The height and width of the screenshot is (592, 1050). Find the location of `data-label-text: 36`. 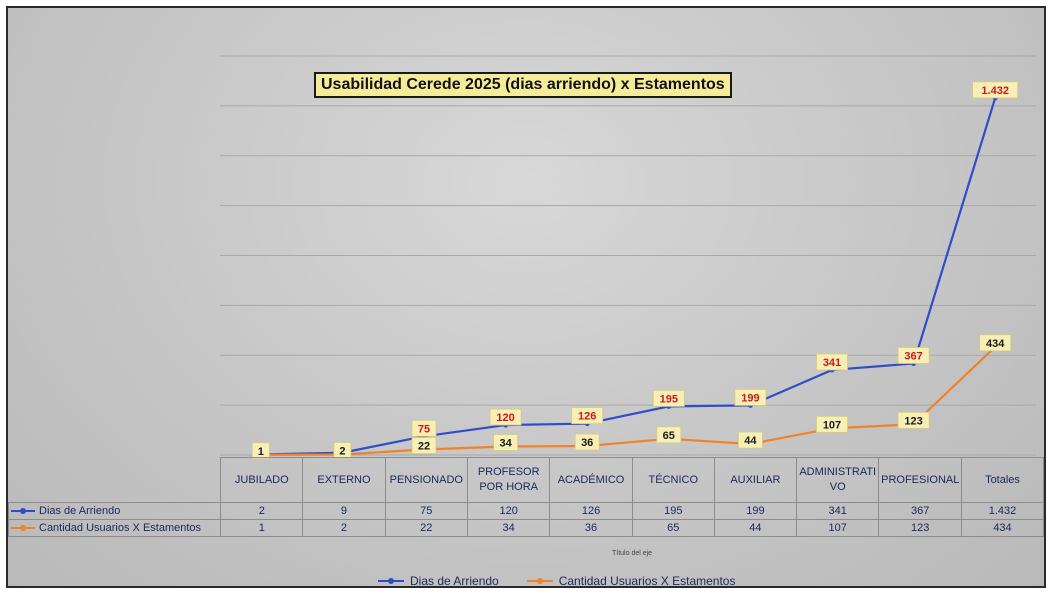

data-label-text: 36 is located at coordinates (587, 443).